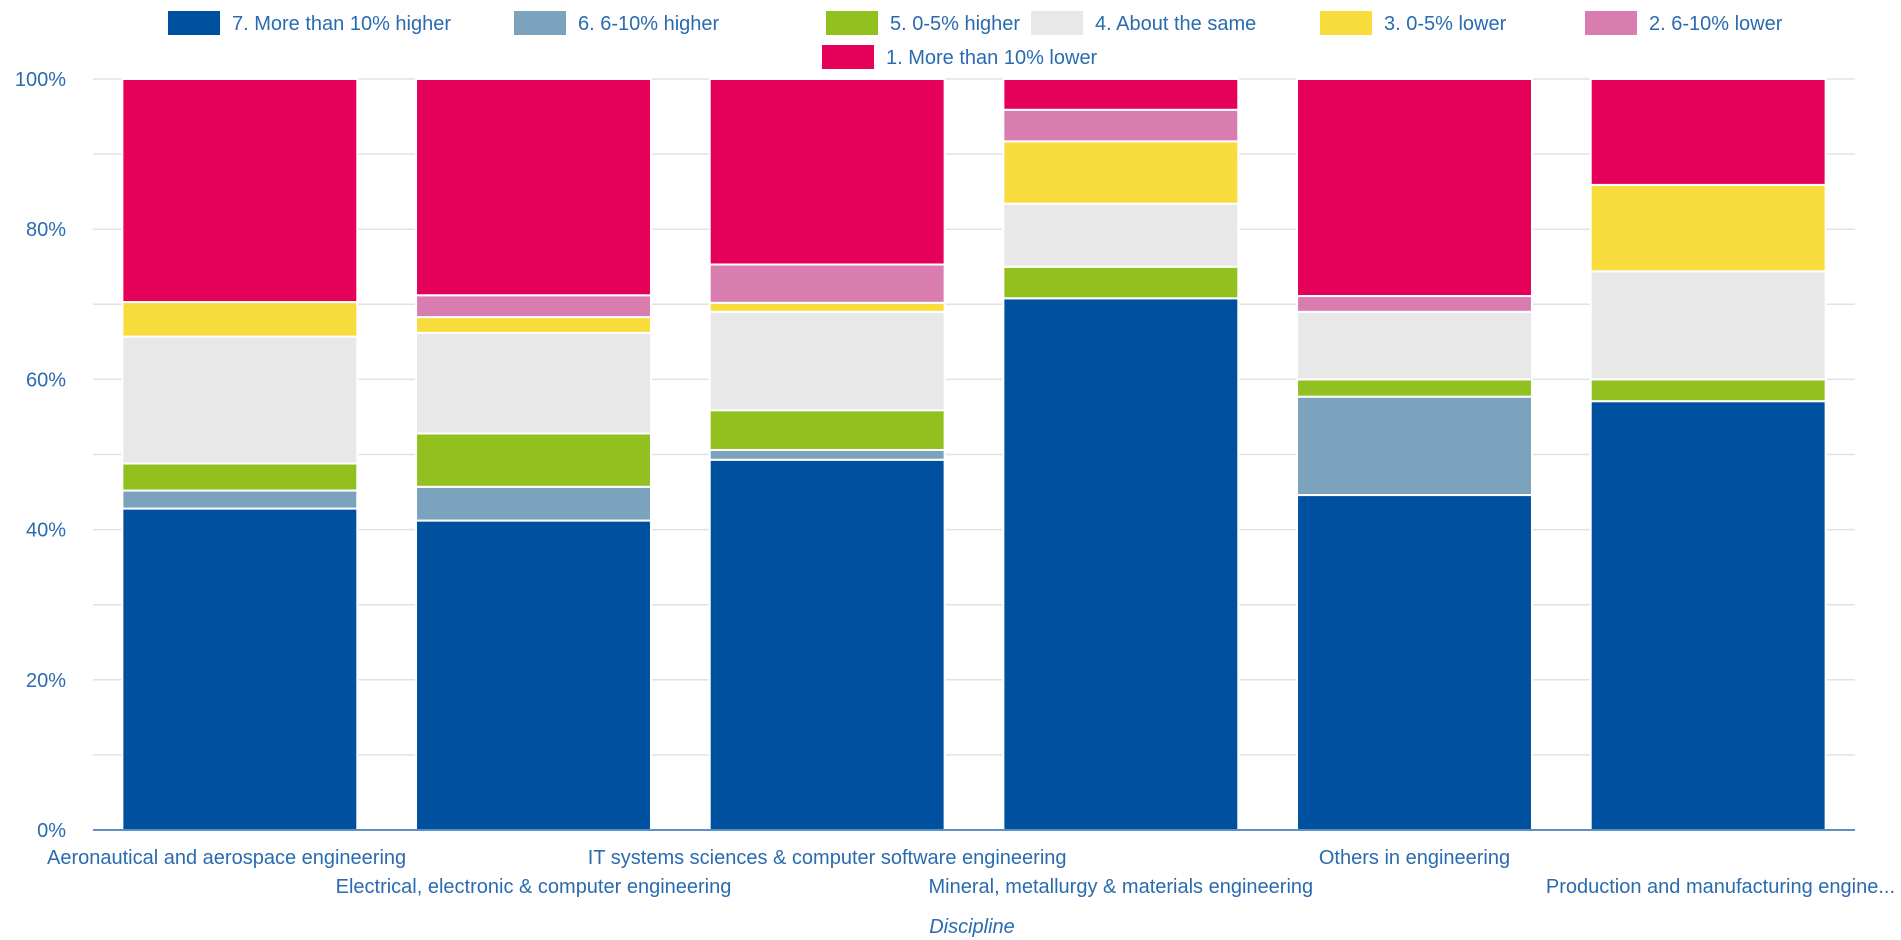  What do you see at coordinates (46, 681) in the screenshot?
I see `y-tick-label: 20%` at bounding box center [46, 681].